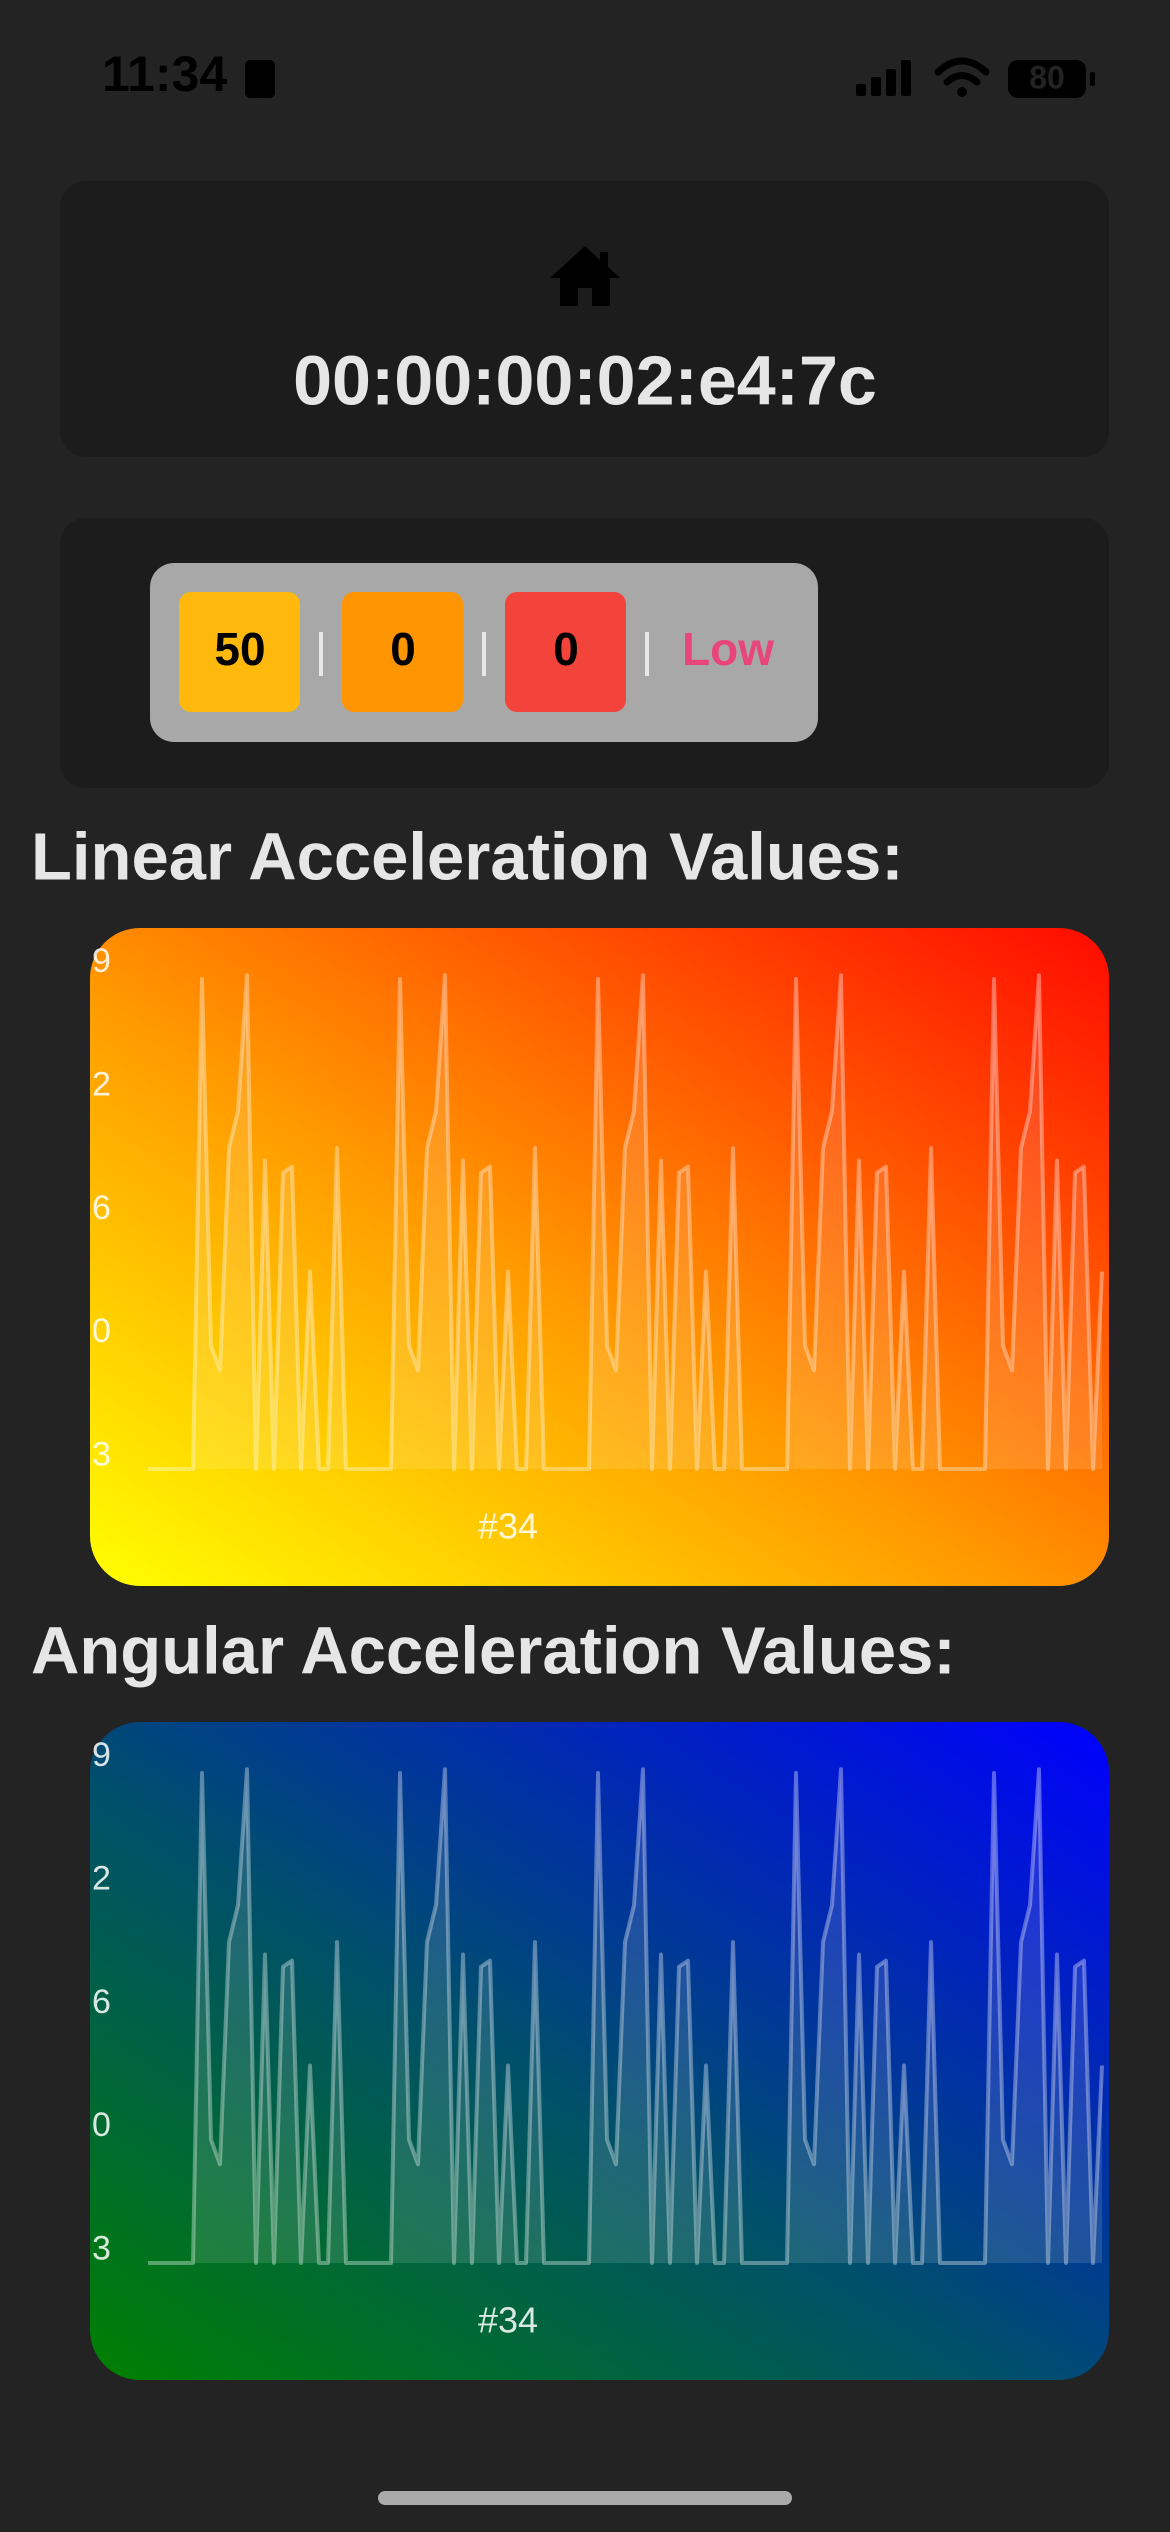 The width and height of the screenshot is (1170, 2532). I want to click on home-icon, so click(585, 276).